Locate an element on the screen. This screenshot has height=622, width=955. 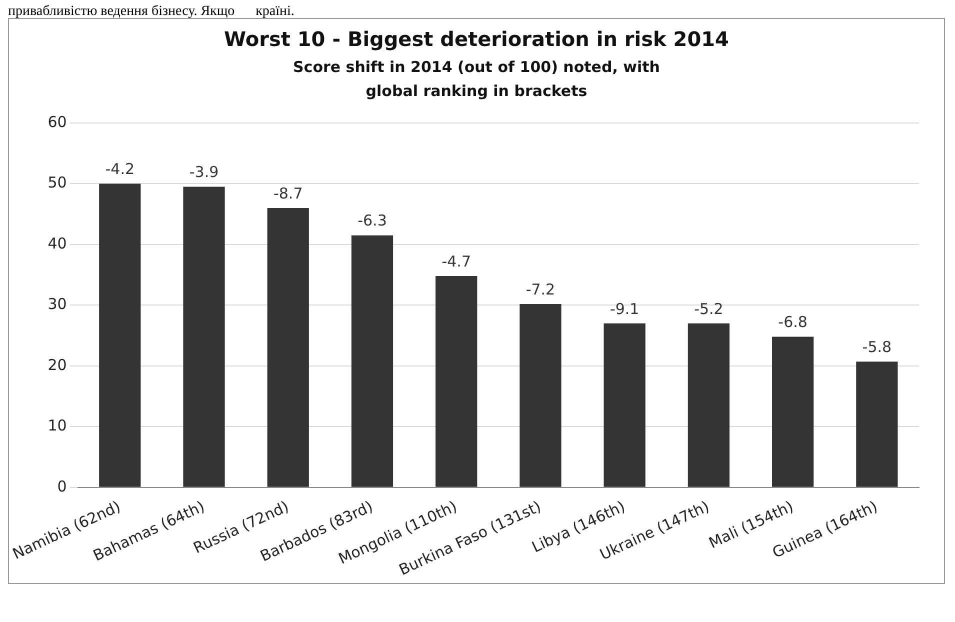
y-tick-label: 50 is located at coordinates (57, 183).